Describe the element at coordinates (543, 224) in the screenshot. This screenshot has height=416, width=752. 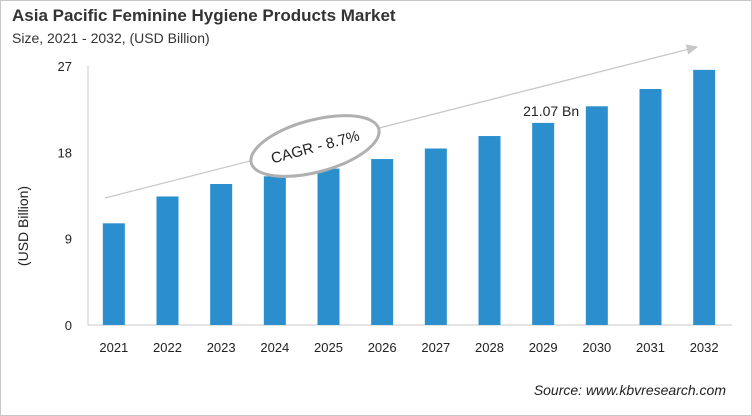
I see `bar-2029` at that location.